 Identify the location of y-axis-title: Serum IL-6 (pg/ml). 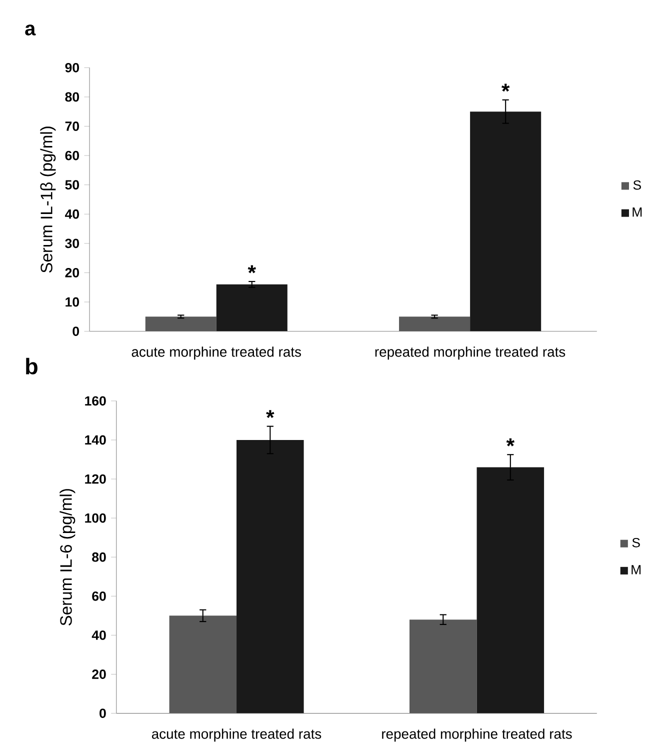
(67, 557).